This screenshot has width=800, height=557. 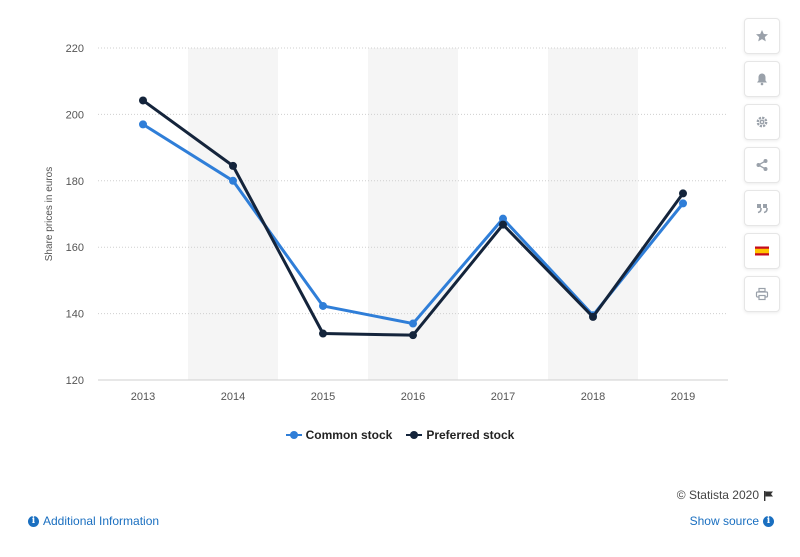 What do you see at coordinates (400, 435) in the screenshot?
I see `legend: Common stock Preferred stock` at bounding box center [400, 435].